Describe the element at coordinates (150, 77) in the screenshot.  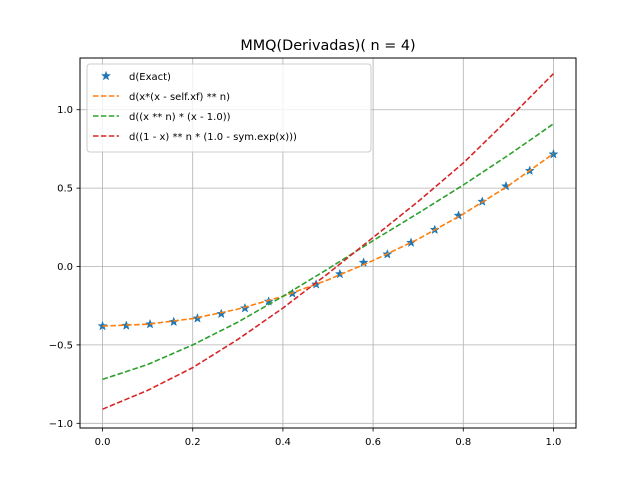
I see `legend-label: d(Exact)` at that location.